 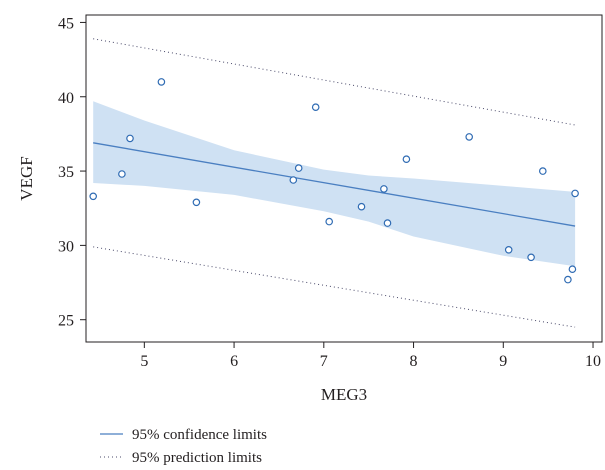 I want to click on x-tick-label: 8, so click(x=414, y=361).